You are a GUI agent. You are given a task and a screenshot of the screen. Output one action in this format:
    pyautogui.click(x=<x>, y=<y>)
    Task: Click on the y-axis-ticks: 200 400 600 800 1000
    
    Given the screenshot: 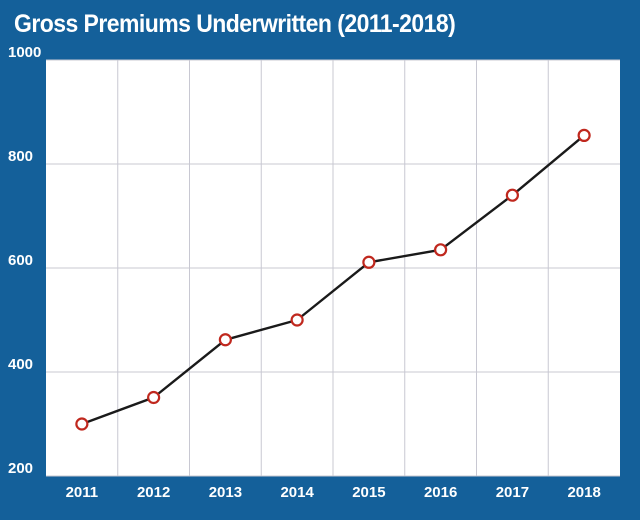 What is the action you would take?
    pyautogui.click(x=24, y=260)
    